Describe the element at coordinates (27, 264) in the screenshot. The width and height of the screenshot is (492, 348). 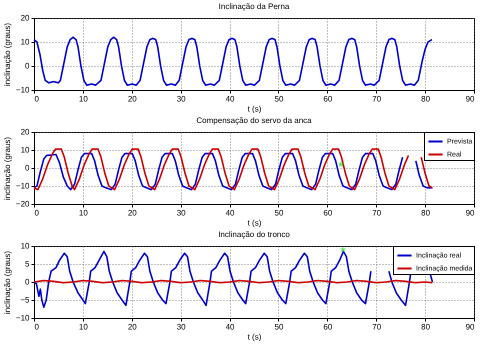
I see `y-tick-label: 5` at that location.